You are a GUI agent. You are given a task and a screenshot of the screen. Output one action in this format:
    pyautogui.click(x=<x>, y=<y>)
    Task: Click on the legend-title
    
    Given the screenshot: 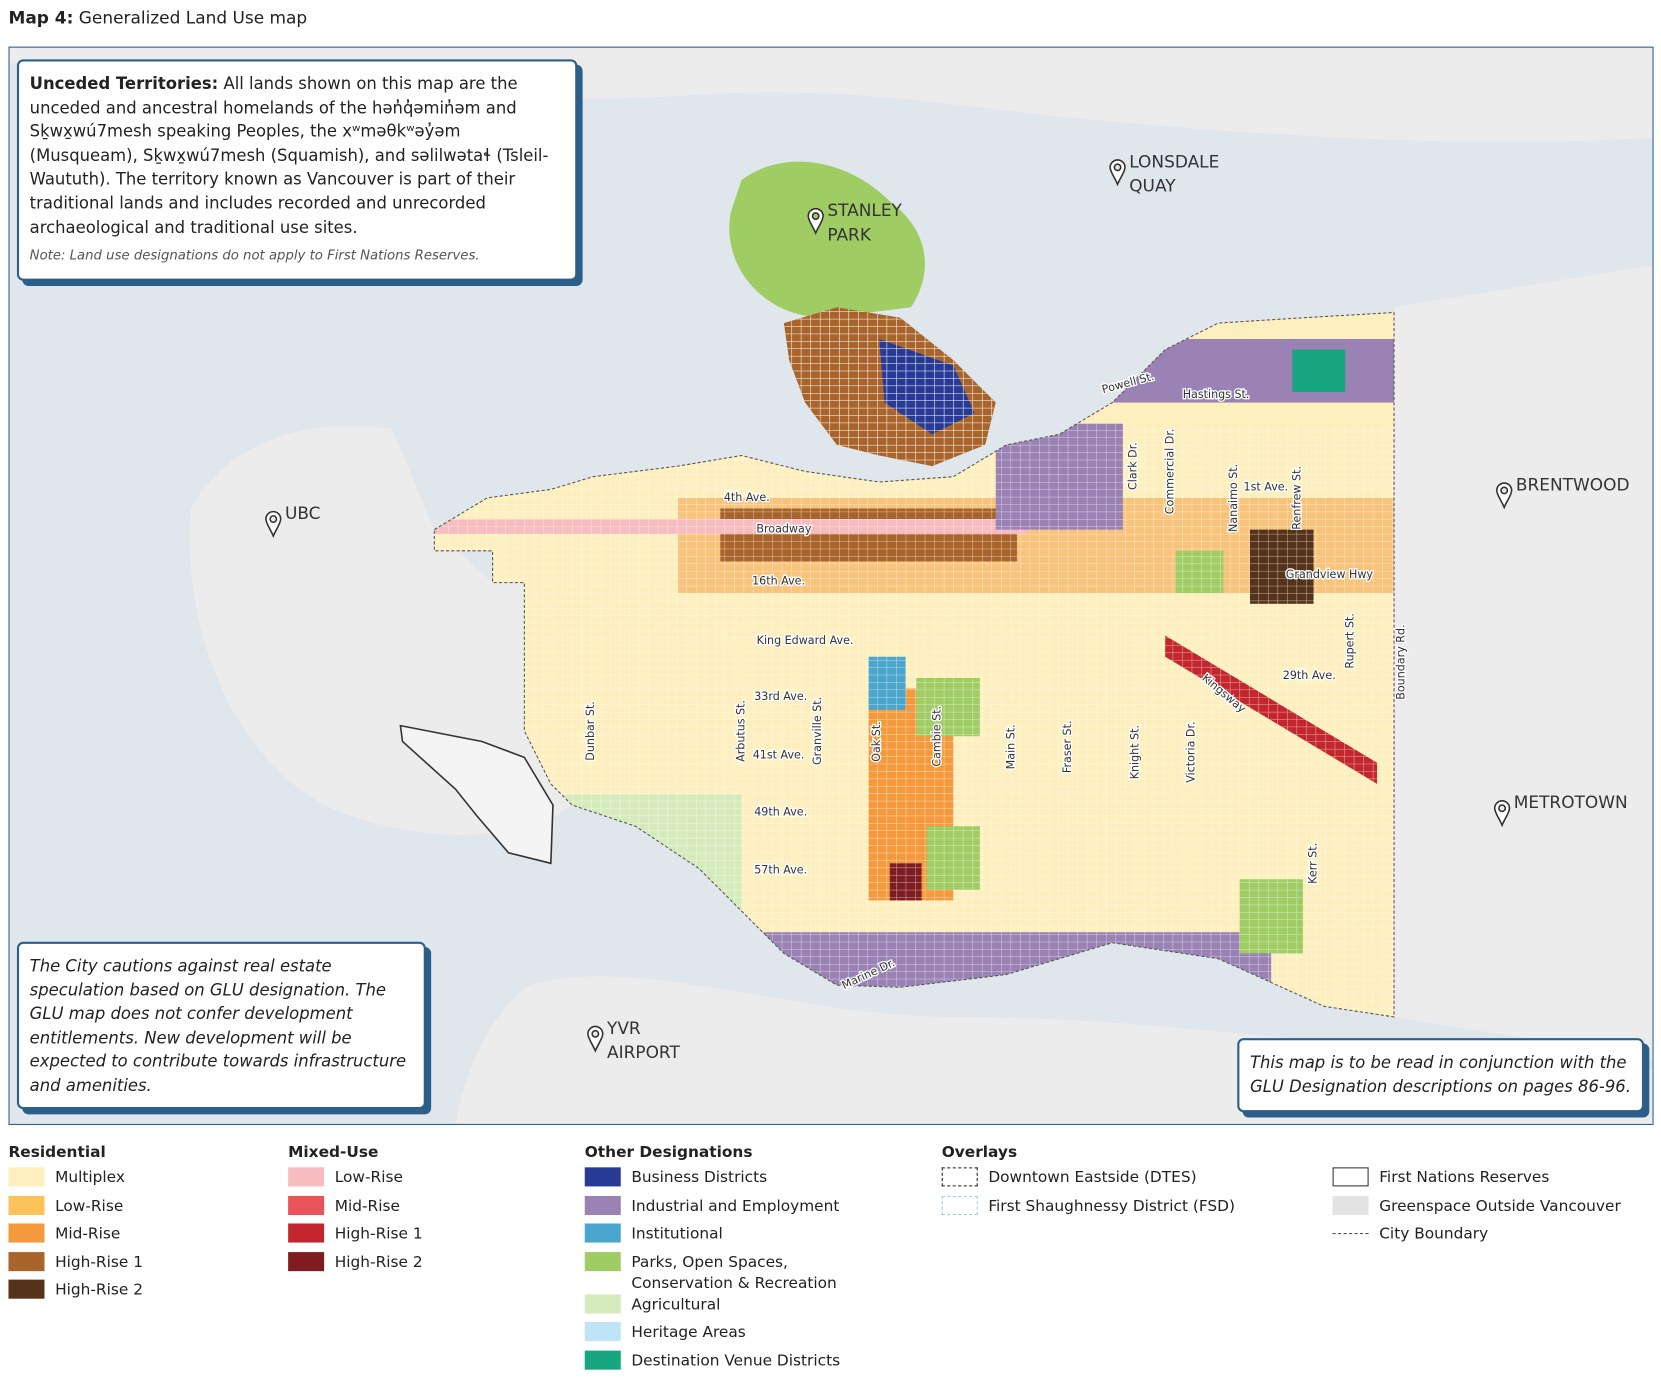 What is the action you would take?
    pyautogui.click(x=1492, y=1152)
    